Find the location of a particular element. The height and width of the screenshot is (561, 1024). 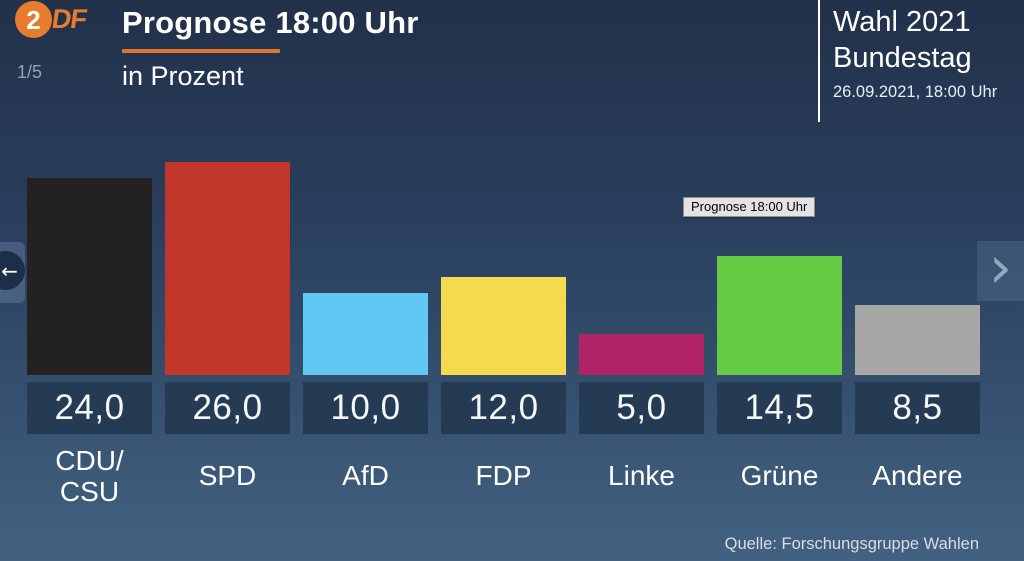

bar-label: SPD is located at coordinates (227, 476).